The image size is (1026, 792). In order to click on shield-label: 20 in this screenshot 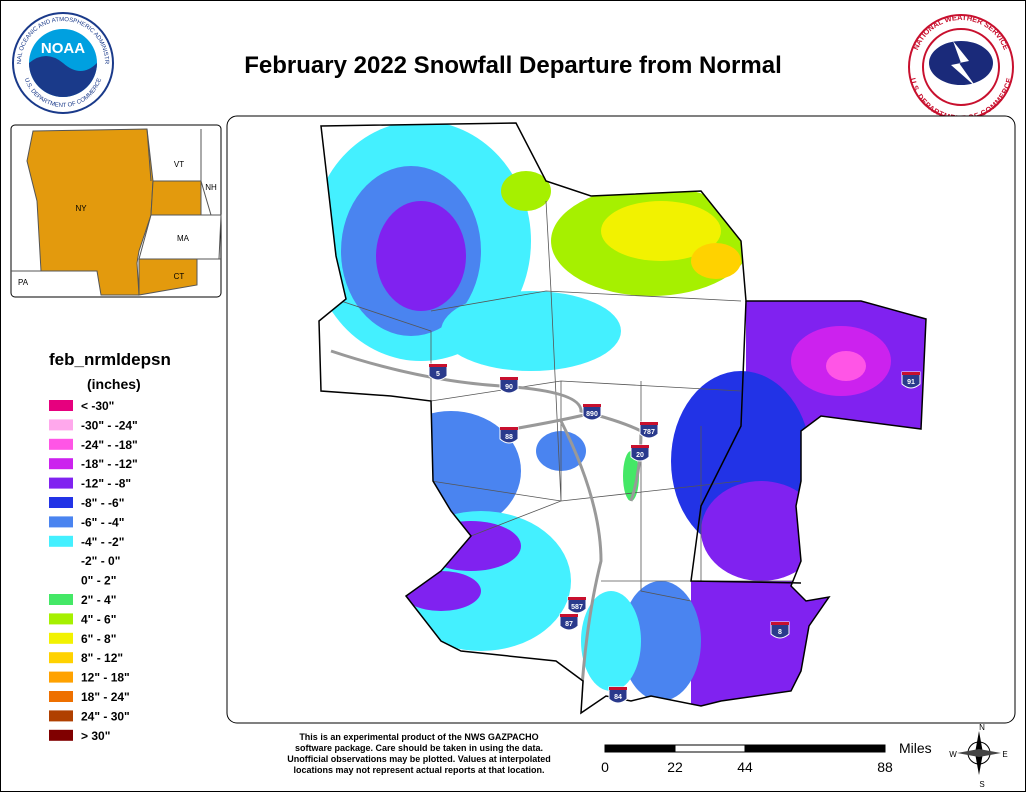, I will do `click(640, 455)`.